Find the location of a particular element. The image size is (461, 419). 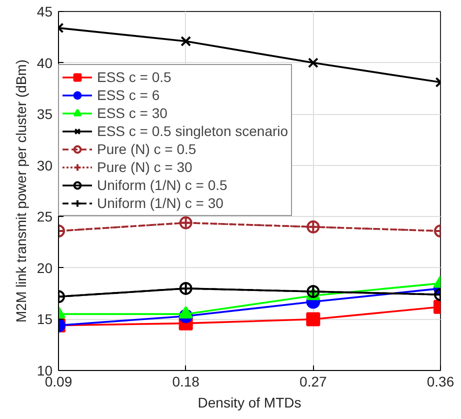

y-tick-label: 30 is located at coordinates (44, 165).